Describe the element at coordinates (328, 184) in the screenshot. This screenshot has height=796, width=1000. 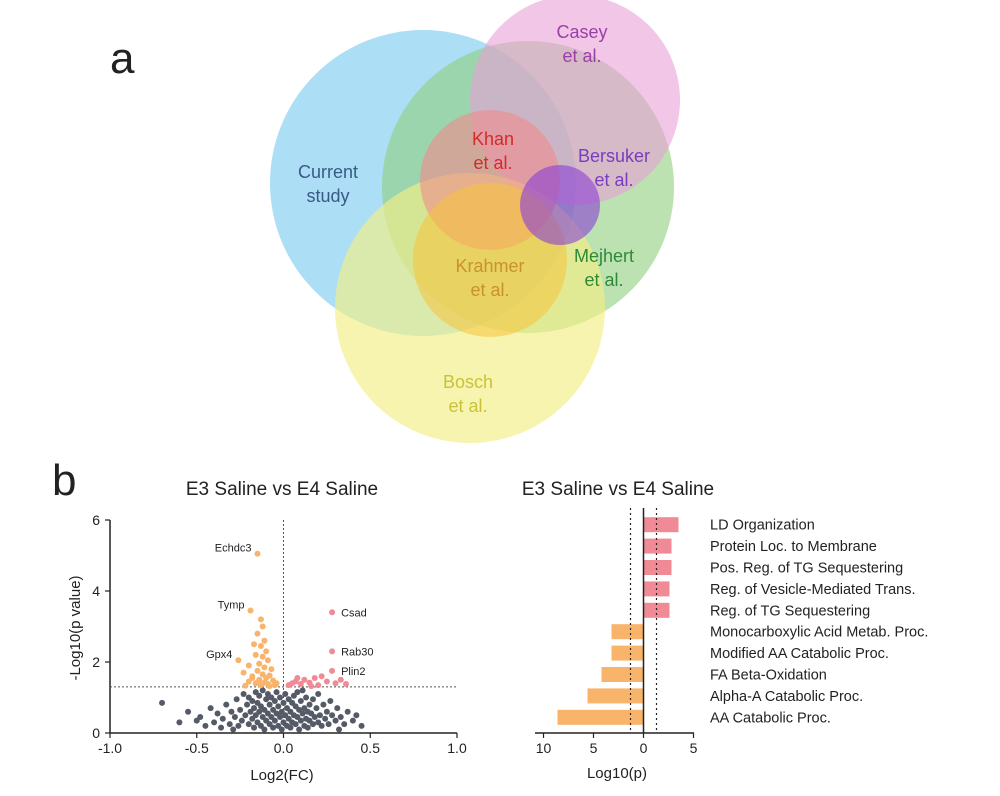
I see `venn-label-current: Current study` at that location.